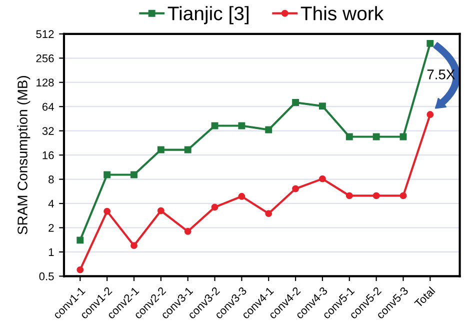 This screenshot has height=323, width=474. What do you see at coordinates (45, 58) in the screenshot?
I see `y-tick-label: 256` at bounding box center [45, 58].